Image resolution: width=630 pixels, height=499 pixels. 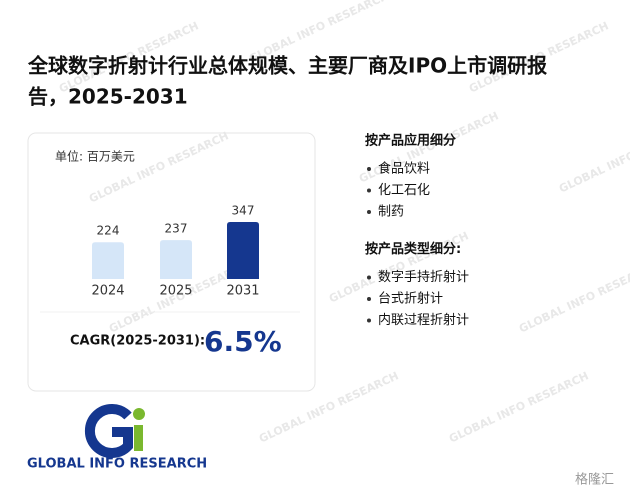 What do you see at coordinates (137, 341) in the screenshot?
I see `cagr-label: CAGR(2025-2031):` at bounding box center [137, 341].